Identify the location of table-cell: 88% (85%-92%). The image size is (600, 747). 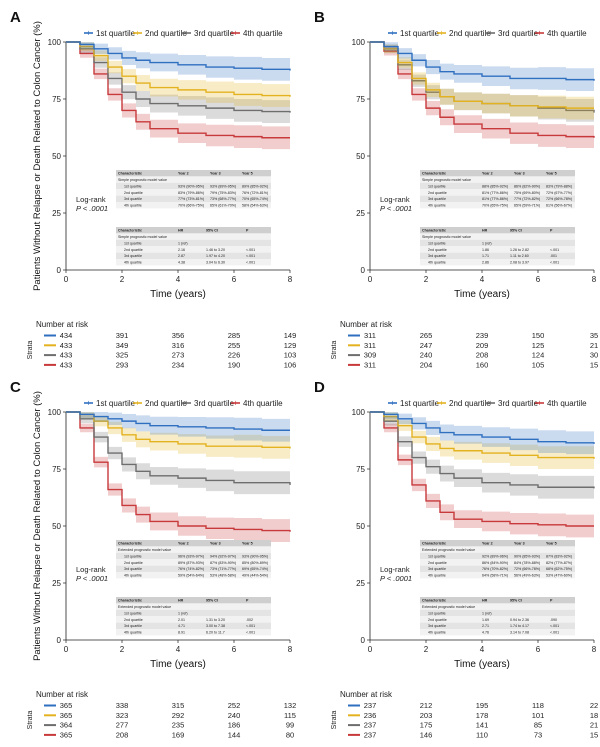
(495, 186).